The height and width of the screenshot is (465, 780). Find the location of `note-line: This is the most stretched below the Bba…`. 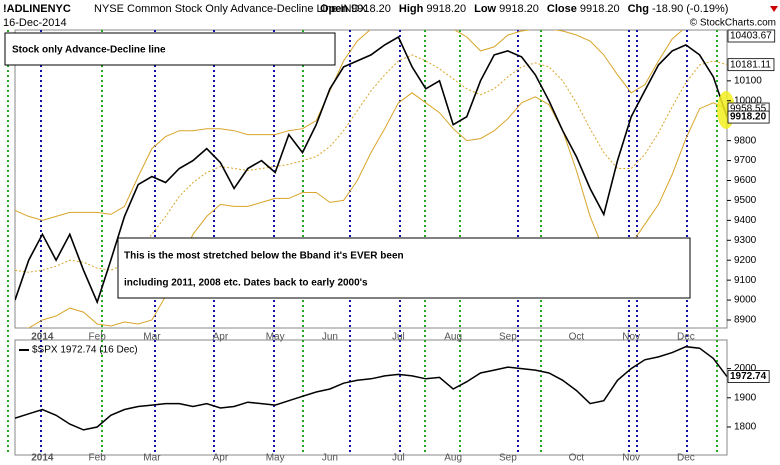

note-line: This is the most stretched below the Bba… is located at coordinates (264, 256).